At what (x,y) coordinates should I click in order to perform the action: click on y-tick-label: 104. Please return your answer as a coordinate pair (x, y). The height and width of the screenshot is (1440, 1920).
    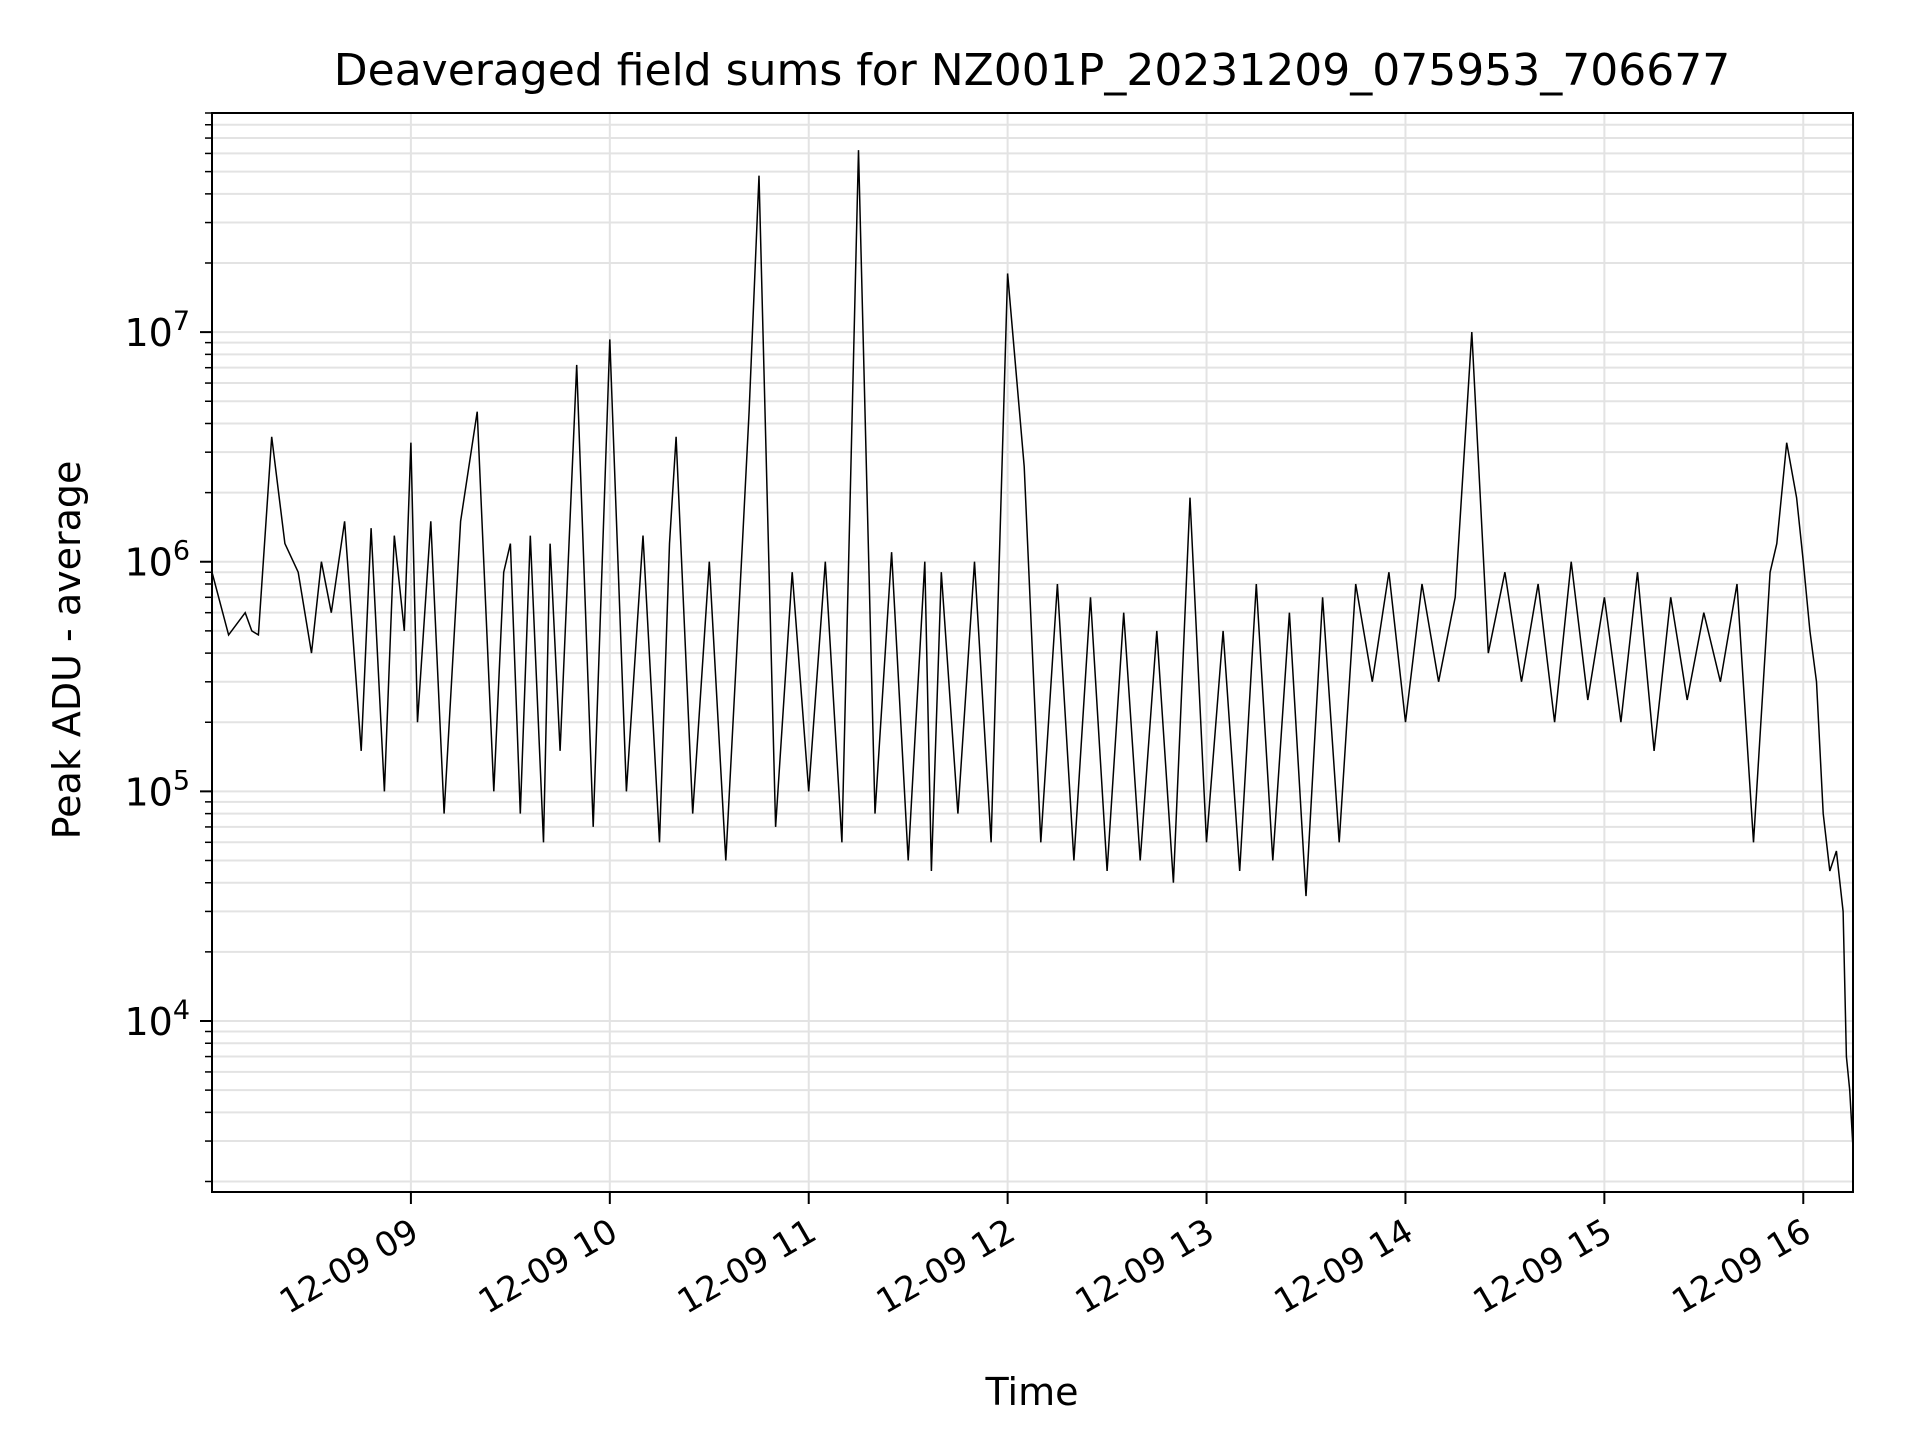
    Looking at the image, I should click on (157, 1019).